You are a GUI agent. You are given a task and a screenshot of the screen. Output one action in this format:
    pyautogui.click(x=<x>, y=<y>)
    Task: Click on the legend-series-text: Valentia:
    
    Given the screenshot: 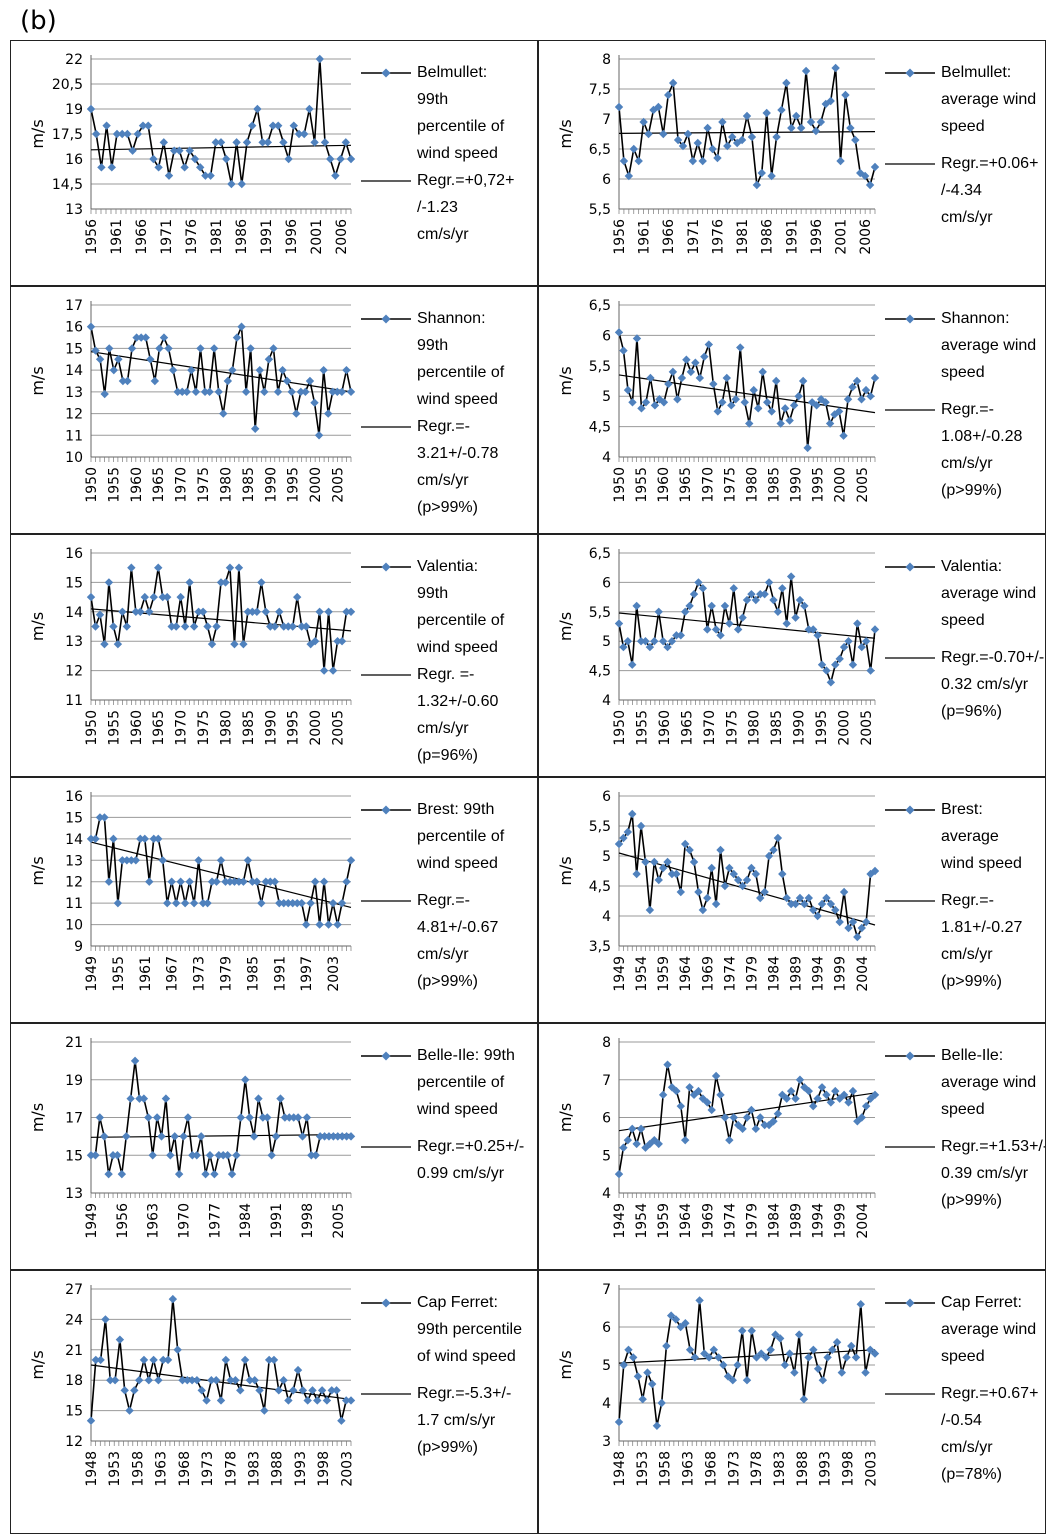 What is the action you would take?
    pyautogui.click(x=972, y=566)
    